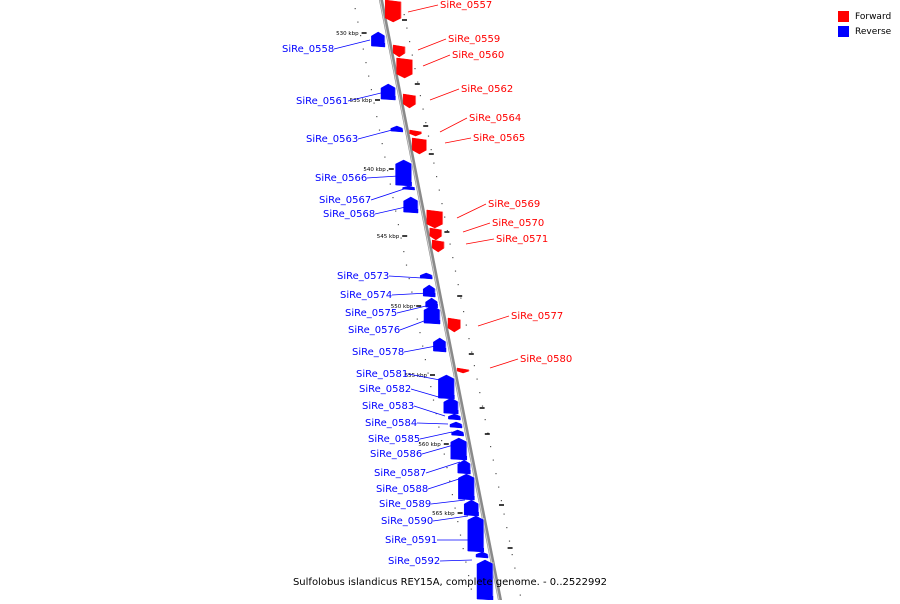 The width and height of the screenshot is (900, 604). What do you see at coordinates (308, 49) in the screenshot?
I see `gene-label: SiRe_0558` at bounding box center [308, 49].